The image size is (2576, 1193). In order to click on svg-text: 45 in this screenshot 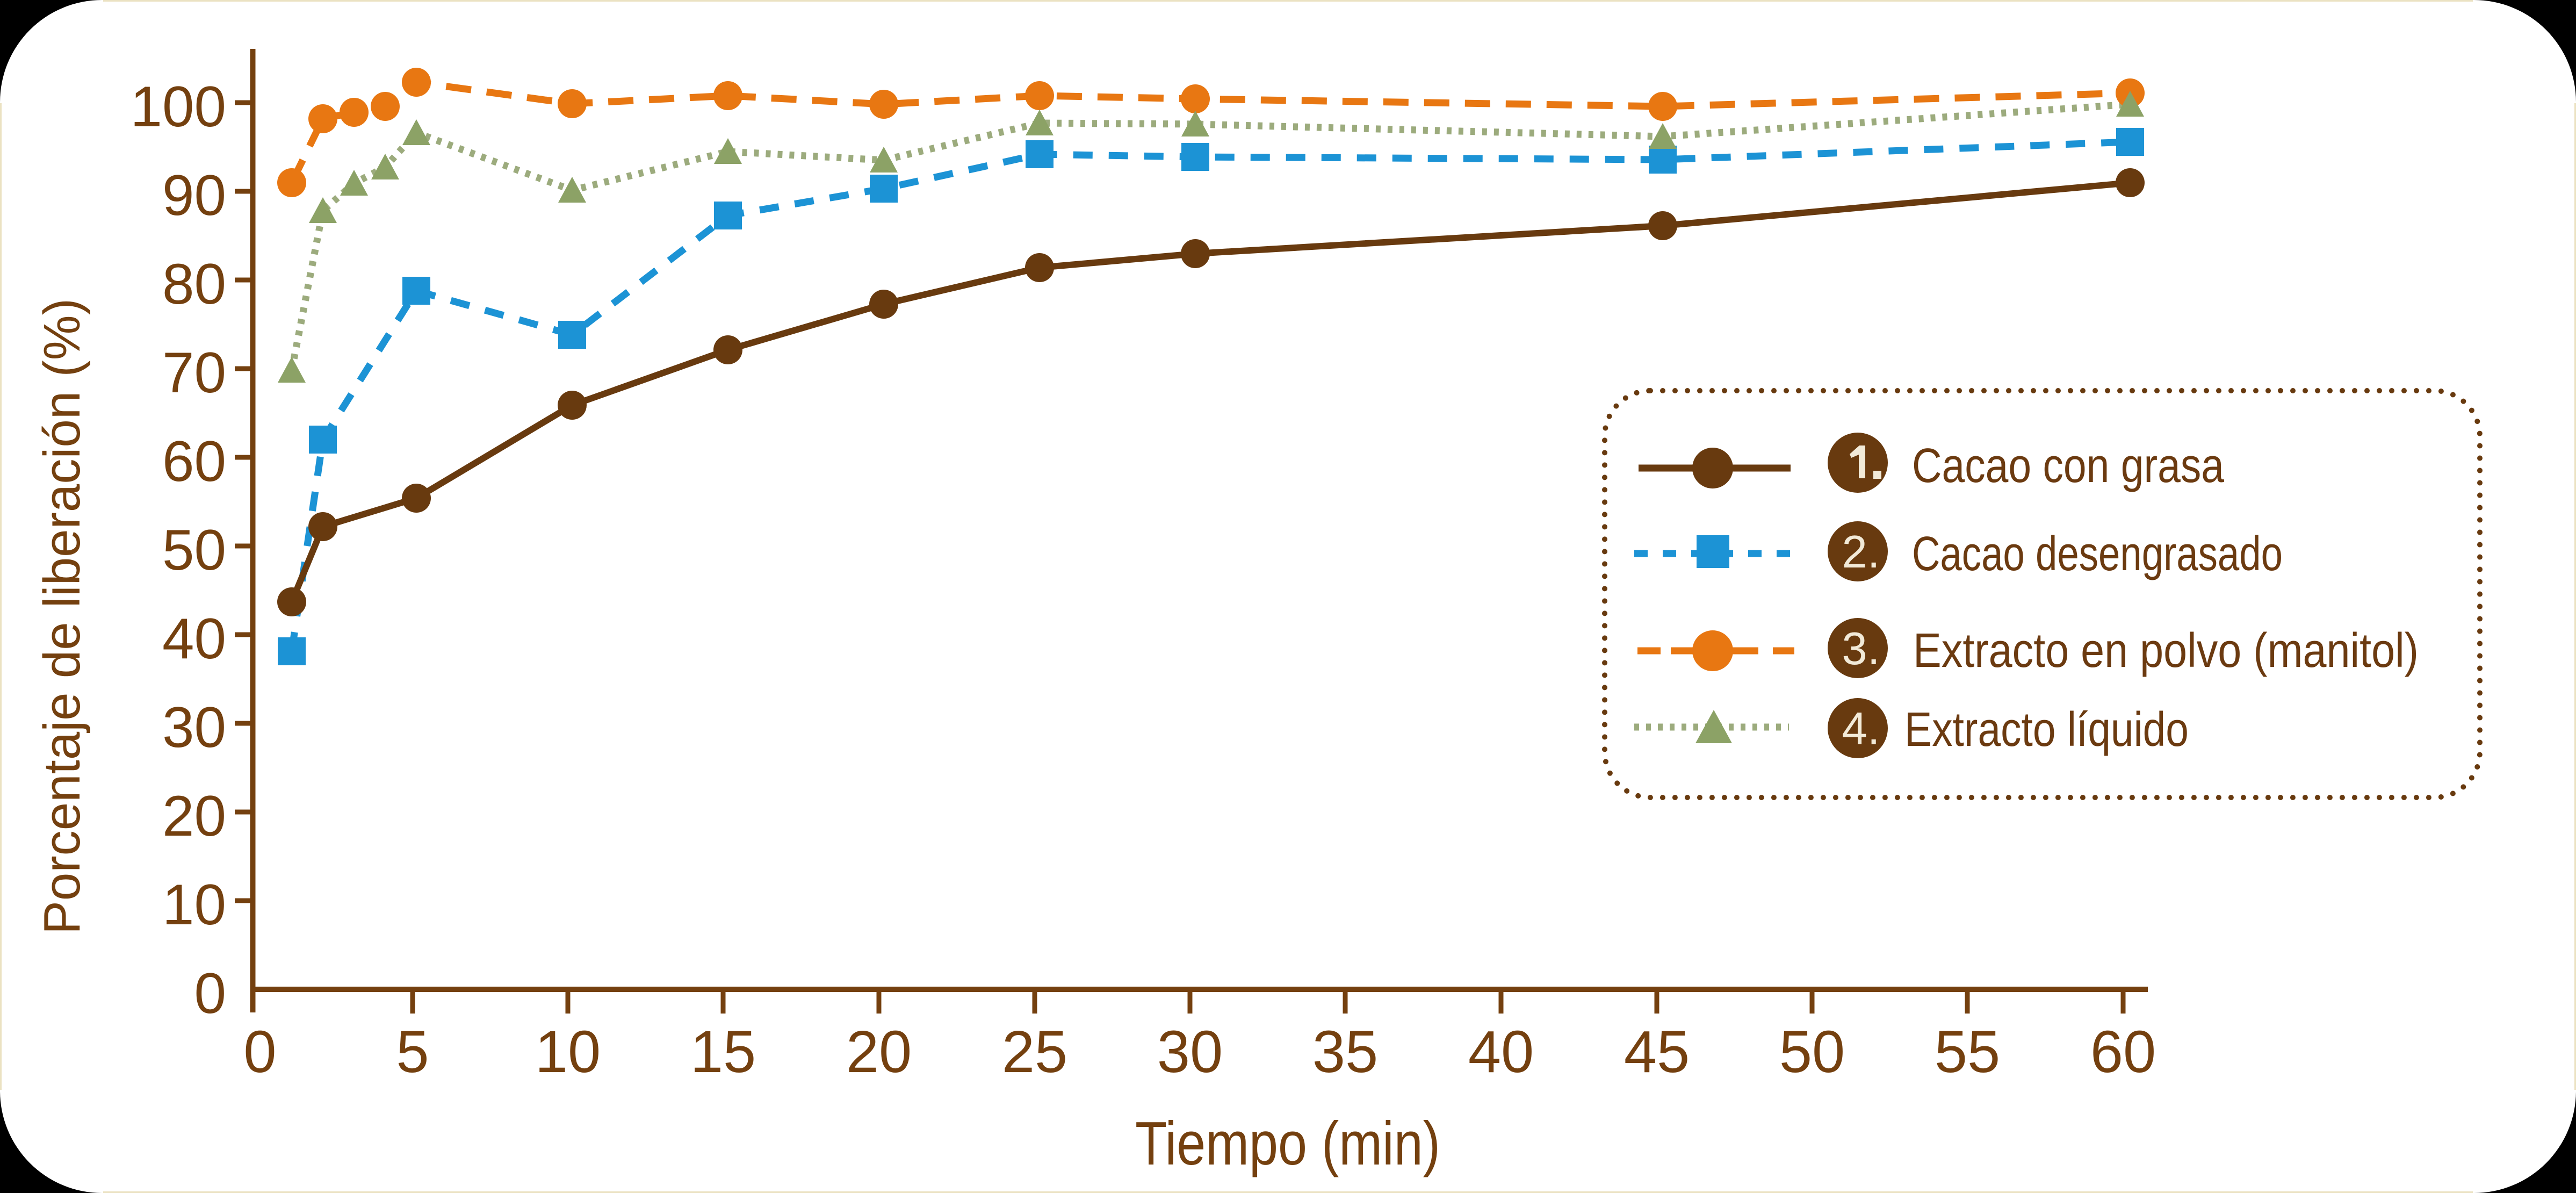, I will do `click(1657, 1052)`.